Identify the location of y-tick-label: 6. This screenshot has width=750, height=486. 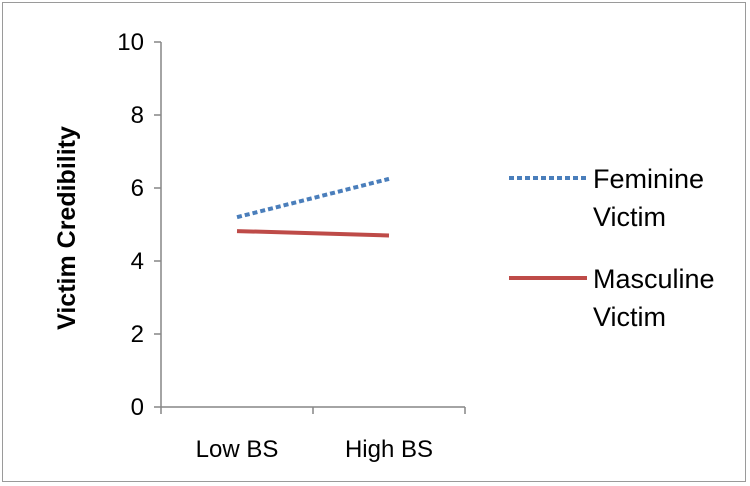
(137, 188).